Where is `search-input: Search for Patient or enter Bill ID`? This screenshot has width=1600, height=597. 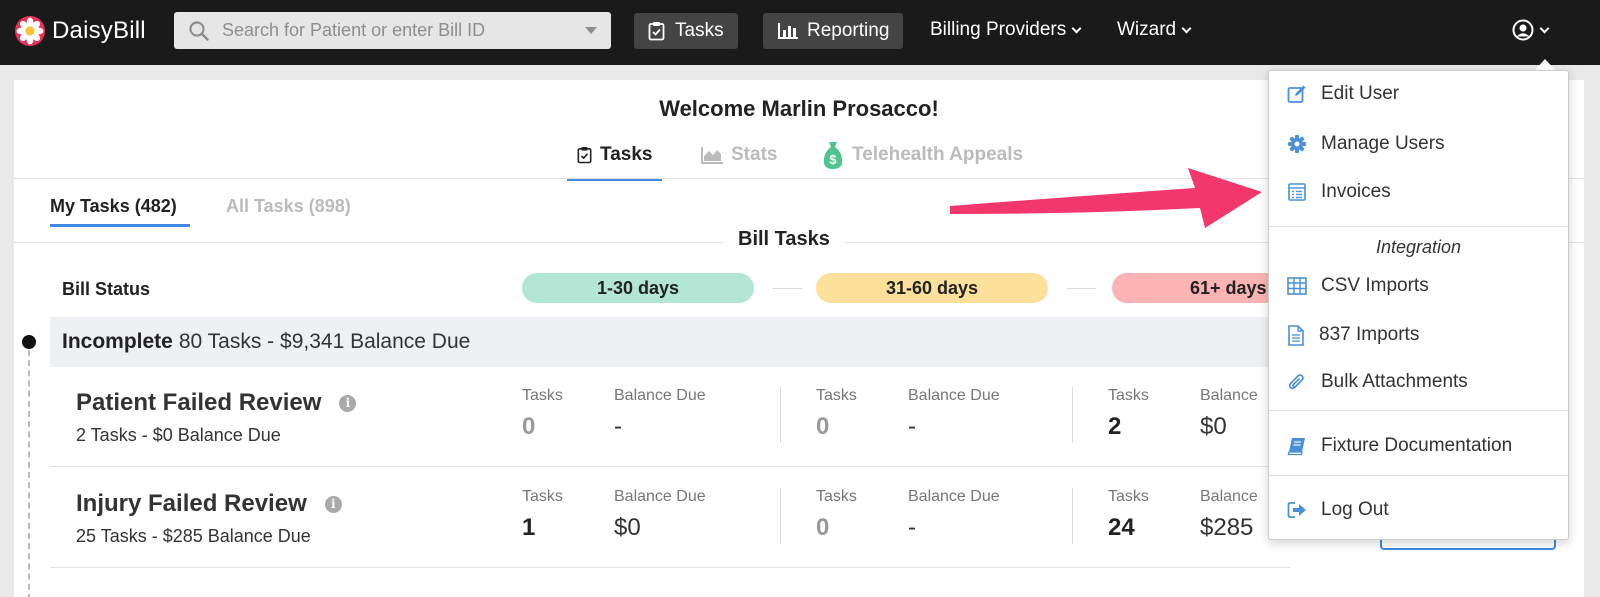 search-input: Search for Patient or enter Bill ID is located at coordinates (354, 30).